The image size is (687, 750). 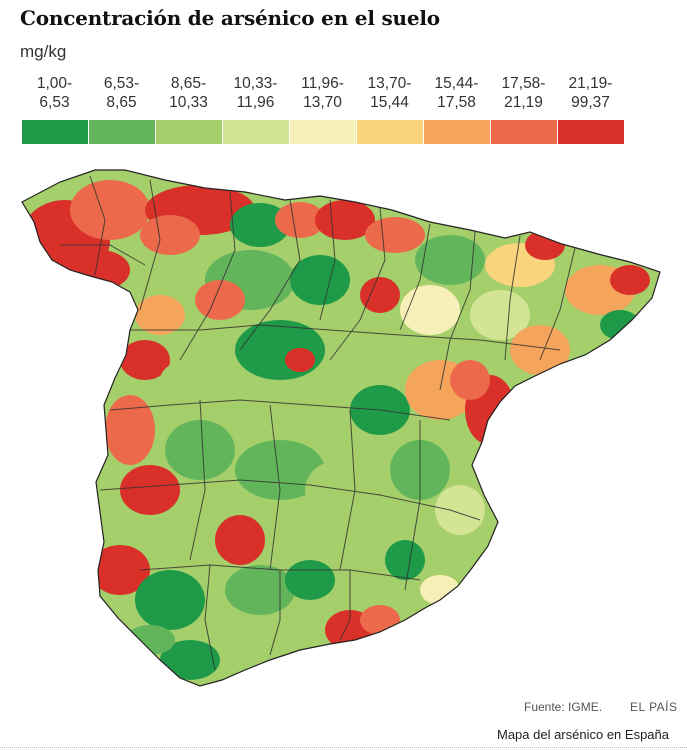 What do you see at coordinates (563, 707) in the screenshot?
I see `source-note: Fuente: IGME.` at bounding box center [563, 707].